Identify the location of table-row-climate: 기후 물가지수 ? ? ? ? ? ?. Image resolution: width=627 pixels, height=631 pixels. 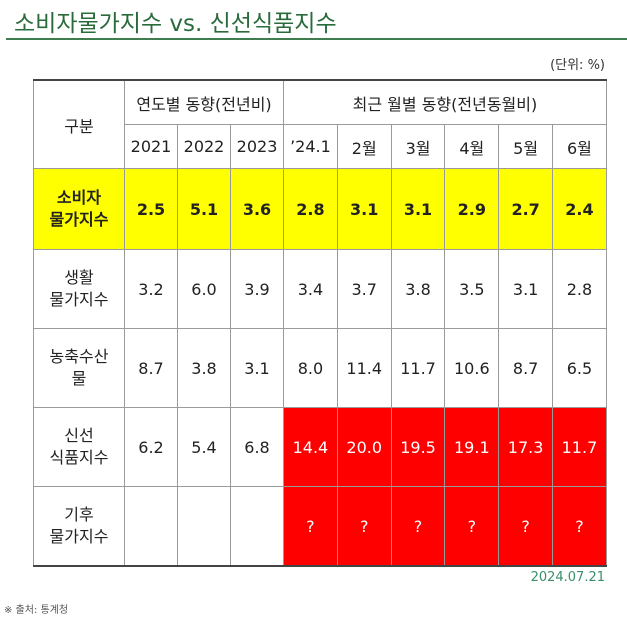
(320, 526).